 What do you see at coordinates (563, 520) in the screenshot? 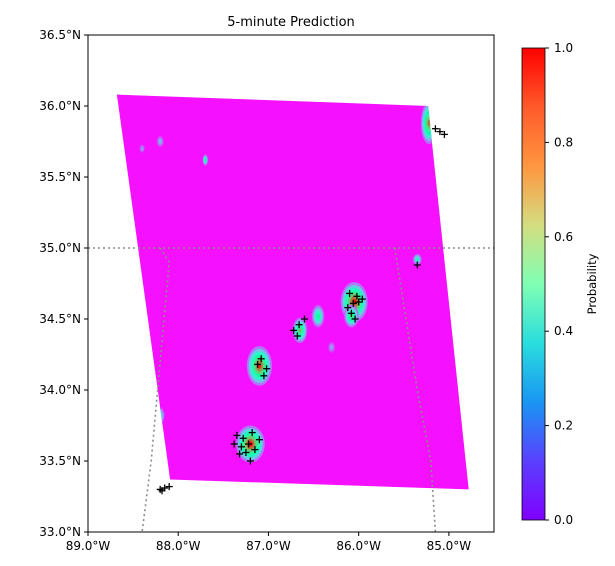
I see `colorbar-tick-label: 0.0` at bounding box center [563, 520].